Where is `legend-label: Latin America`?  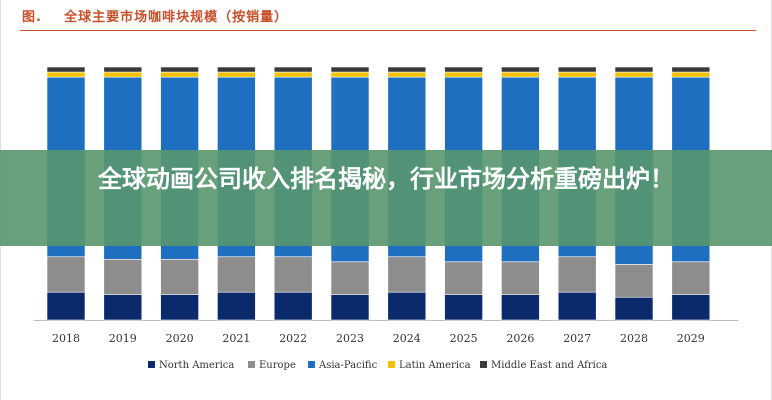 legend-label: Latin America is located at coordinates (435, 365).